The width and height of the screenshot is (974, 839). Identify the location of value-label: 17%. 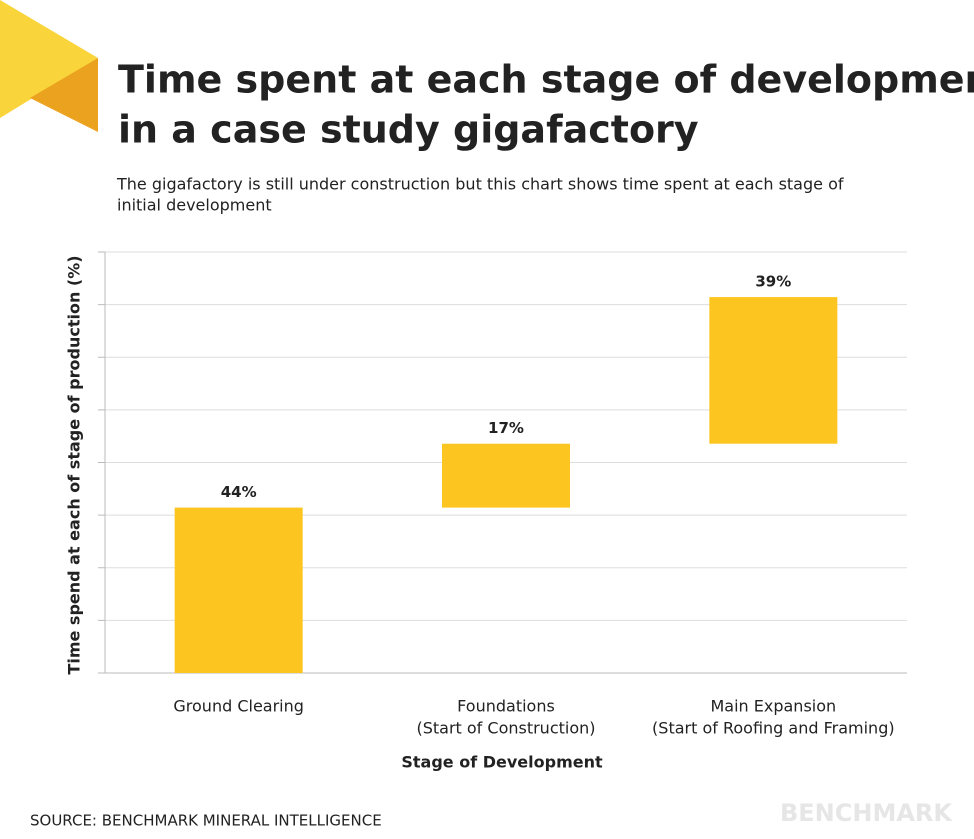
(506, 428).